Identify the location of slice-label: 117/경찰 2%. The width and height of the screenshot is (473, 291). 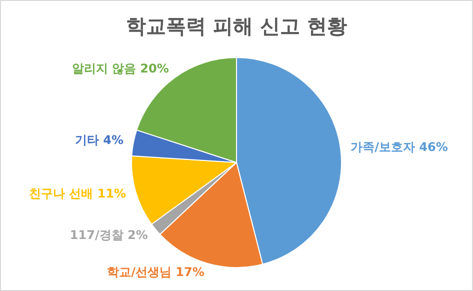
(109, 235).